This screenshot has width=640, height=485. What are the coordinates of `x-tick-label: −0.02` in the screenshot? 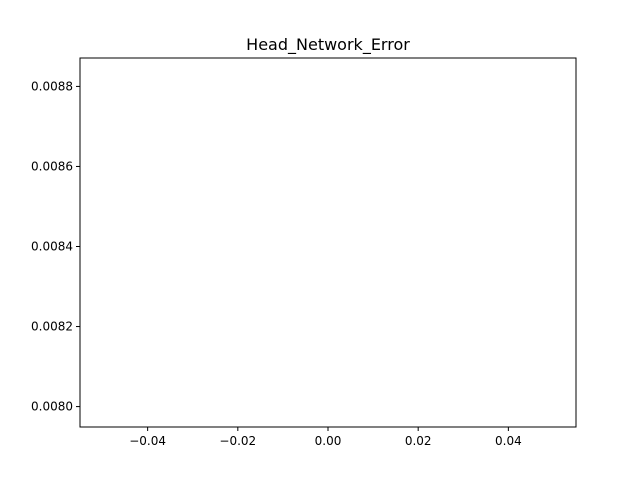 It's located at (237, 441).